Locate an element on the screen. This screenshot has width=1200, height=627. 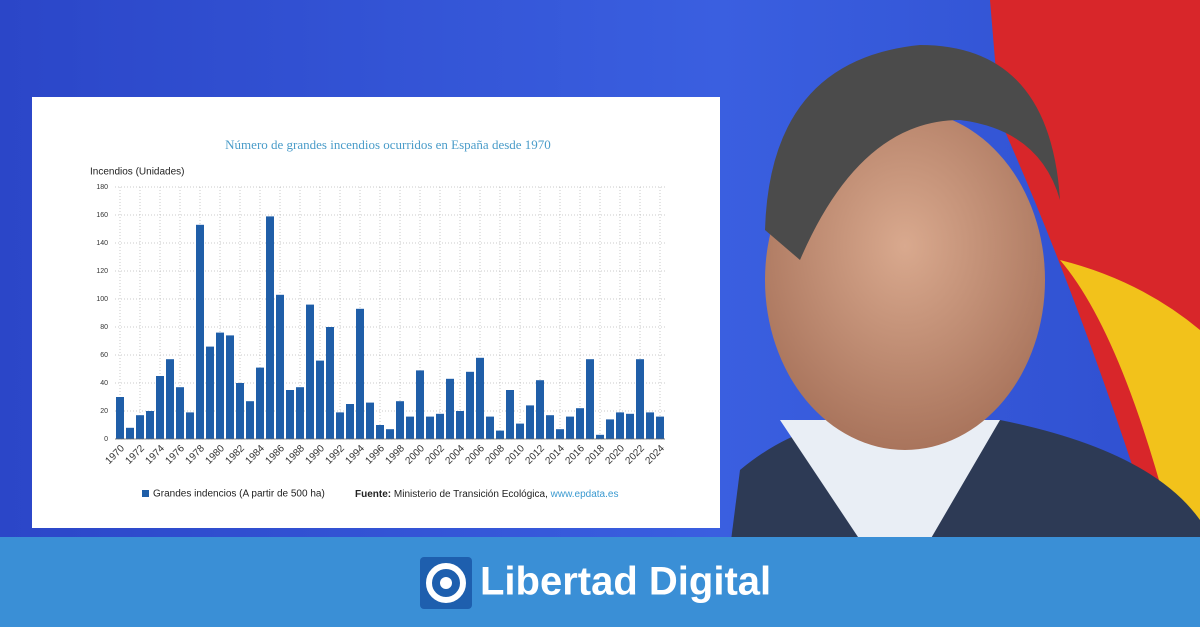
y-axis-label: Incendios (Unidades) is located at coordinates (137, 172).